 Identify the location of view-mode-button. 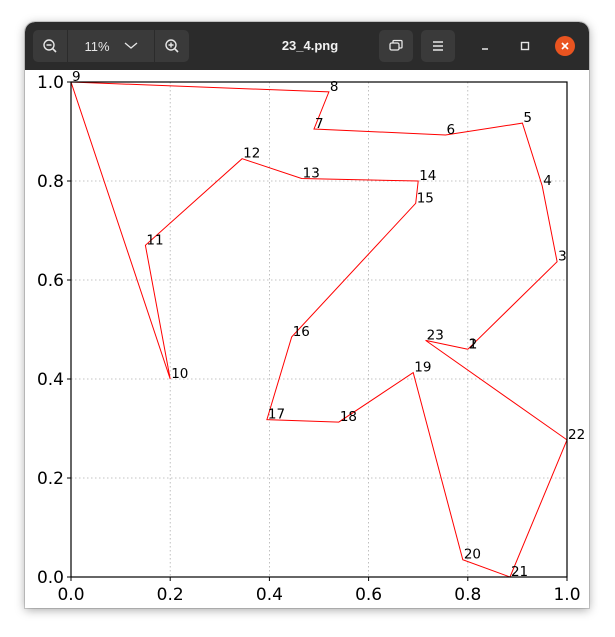
(396, 46).